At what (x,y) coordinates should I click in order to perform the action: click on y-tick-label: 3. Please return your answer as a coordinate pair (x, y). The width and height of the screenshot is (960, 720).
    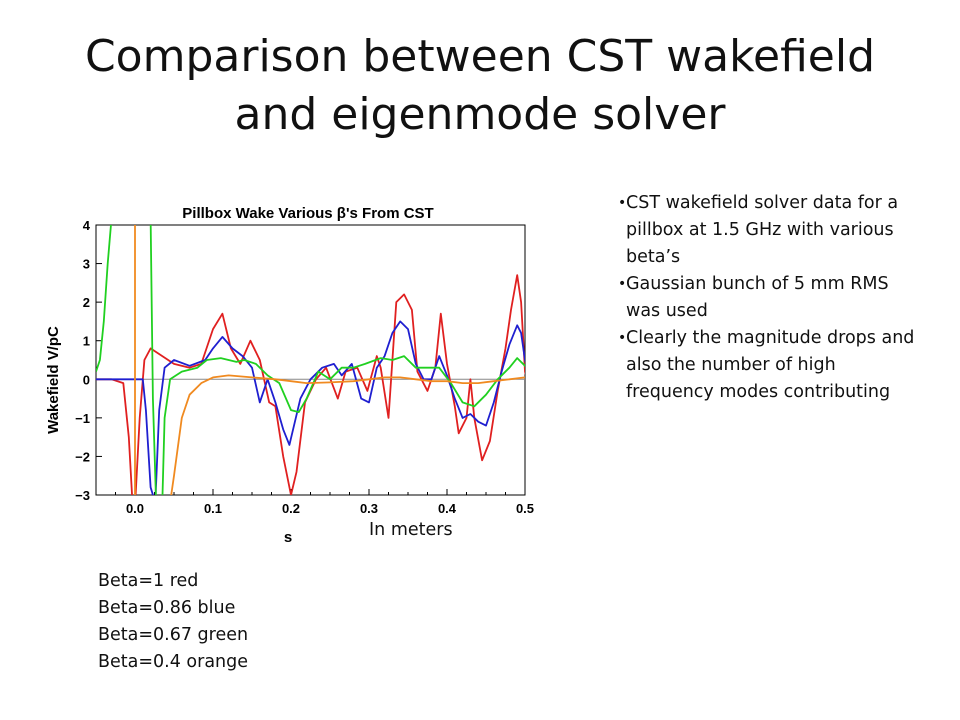
    Looking at the image, I should click on (86, 264).